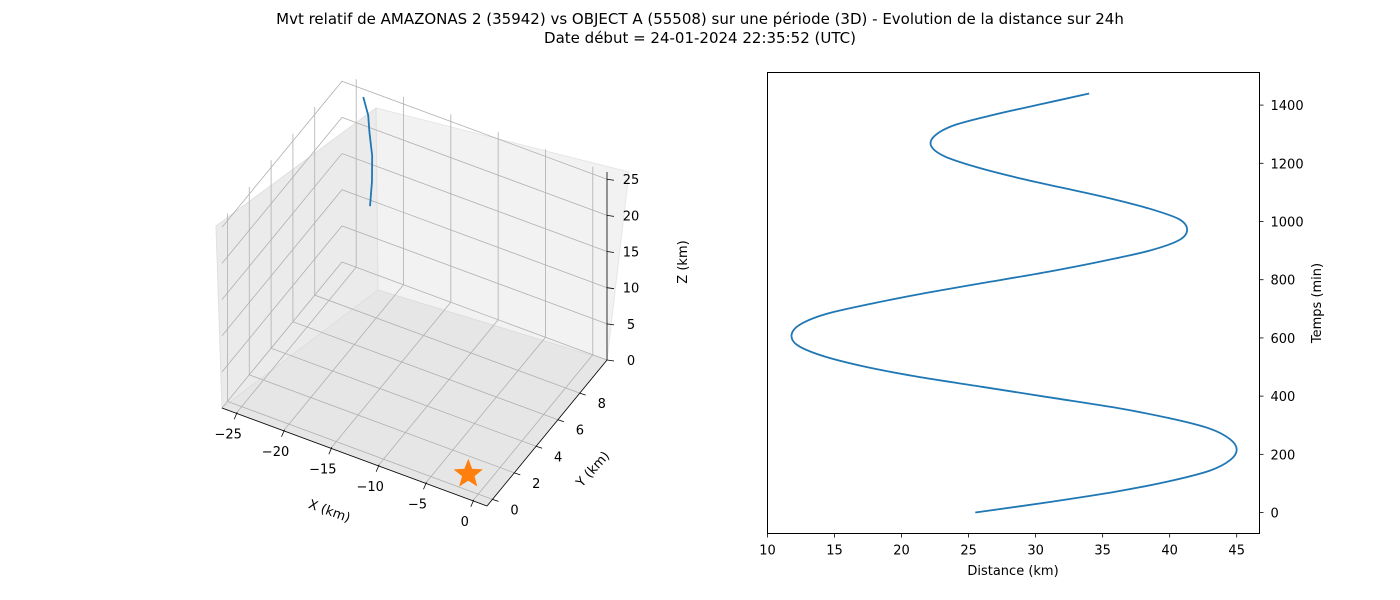  I want to click on y-tick-label-2d: 1000, so click(1287, 223).